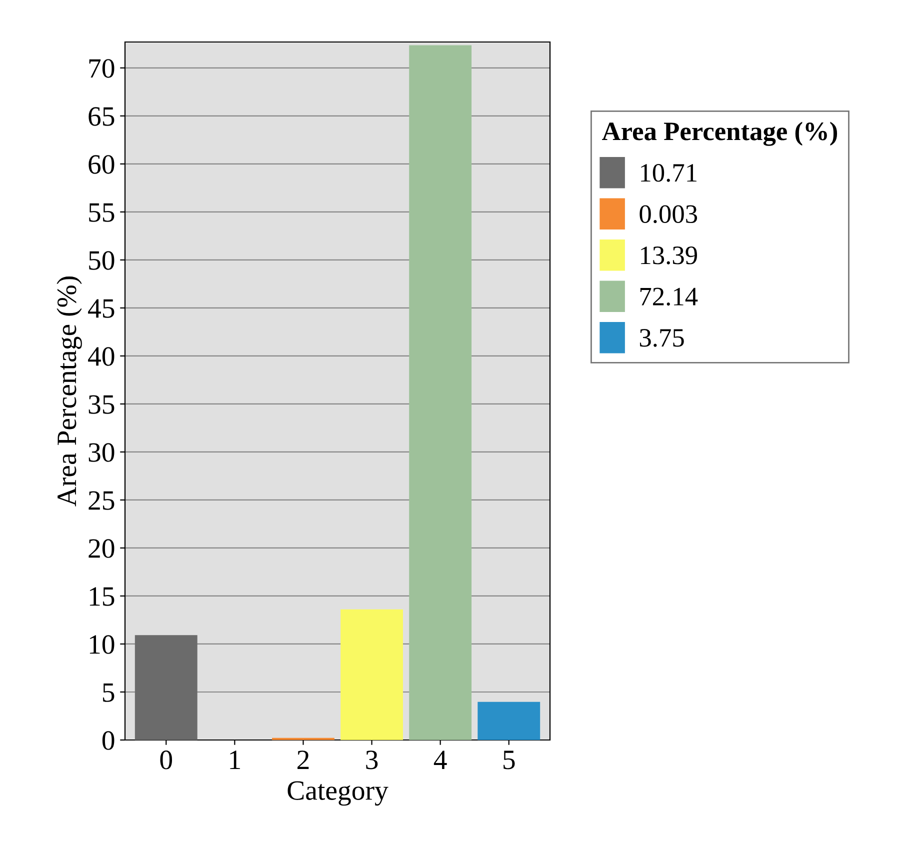 The image size is (899, 846). I want to click on y-tick-label: 15, so click(102, 596).